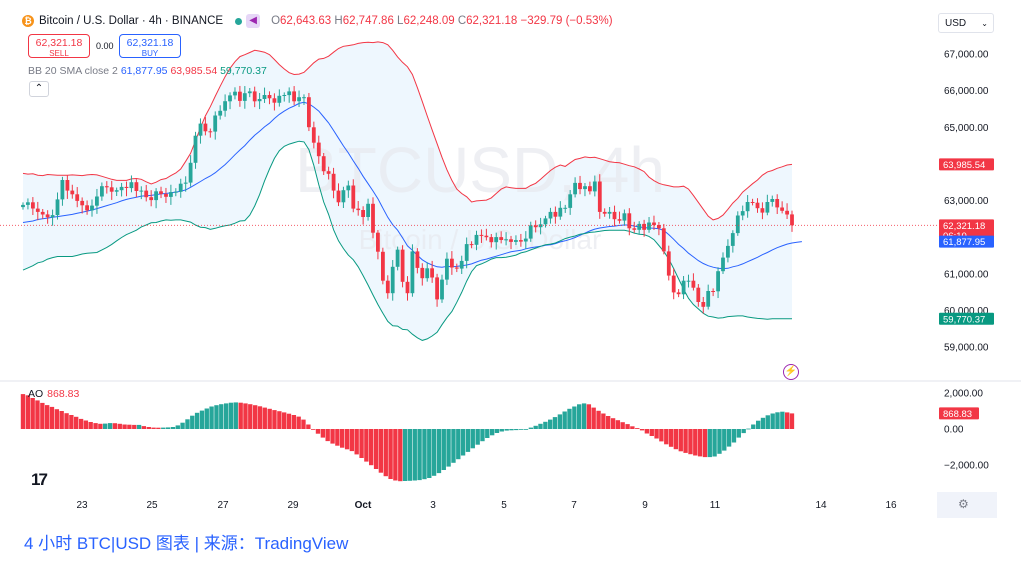 The width and height of the screenshot is (1021, 570). Describe the element at coordinates (963, 394) in the screenshot. I see `ao-tick-label: 2,000.00` at that location.